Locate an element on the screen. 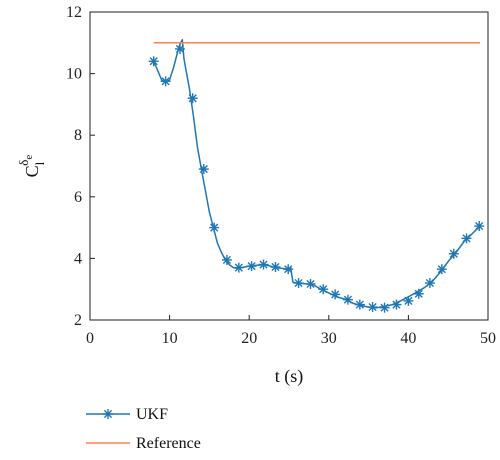 The width and height of the screenshot is (500, 460). y-tick-label: 10 is located at coordinates (74, 74).